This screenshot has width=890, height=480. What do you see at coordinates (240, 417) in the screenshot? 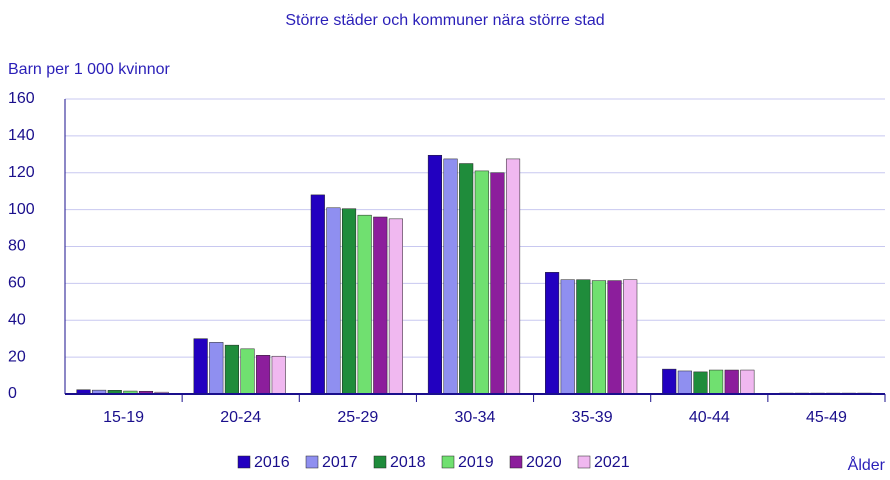
I see `x-tick-label: 20-24` at bounding box center [240, 417].